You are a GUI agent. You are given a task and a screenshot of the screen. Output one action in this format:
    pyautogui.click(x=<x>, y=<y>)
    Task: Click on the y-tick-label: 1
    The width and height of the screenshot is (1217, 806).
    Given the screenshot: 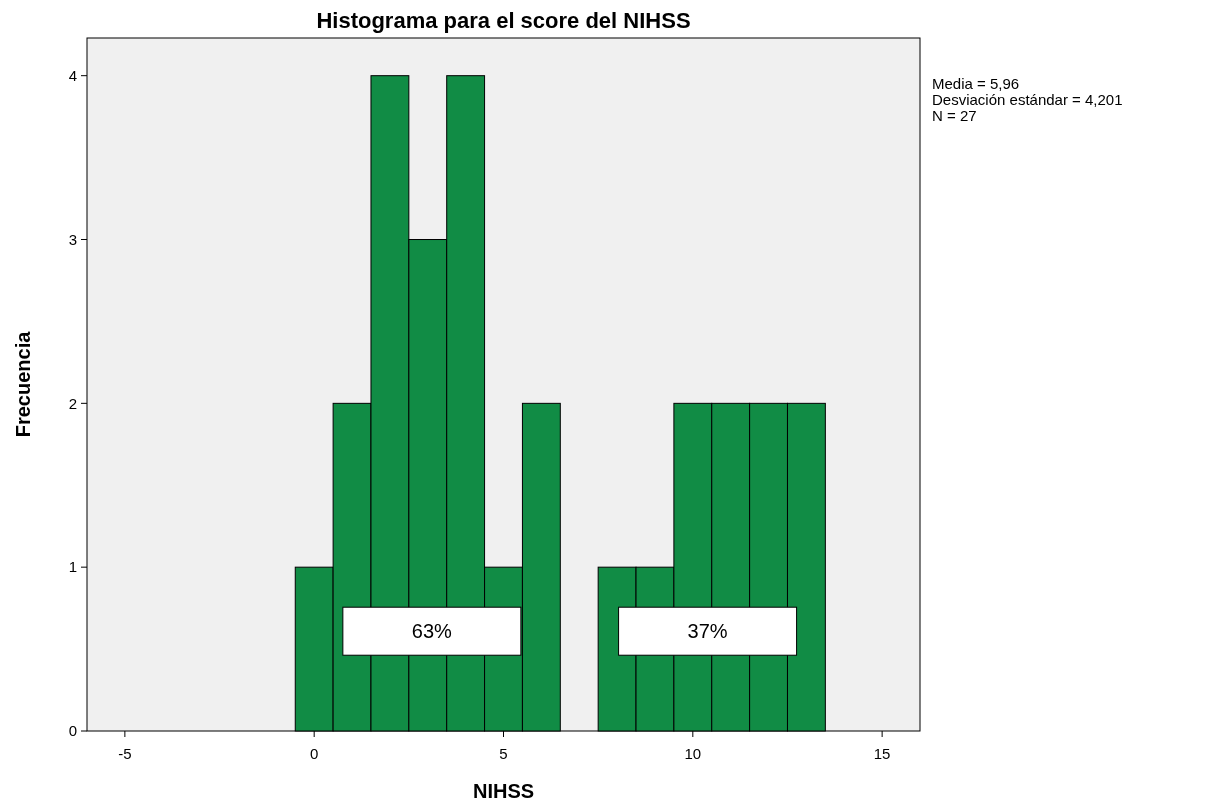 What is the action you would take?
    pyautogui.click(x=72, y=567)
    